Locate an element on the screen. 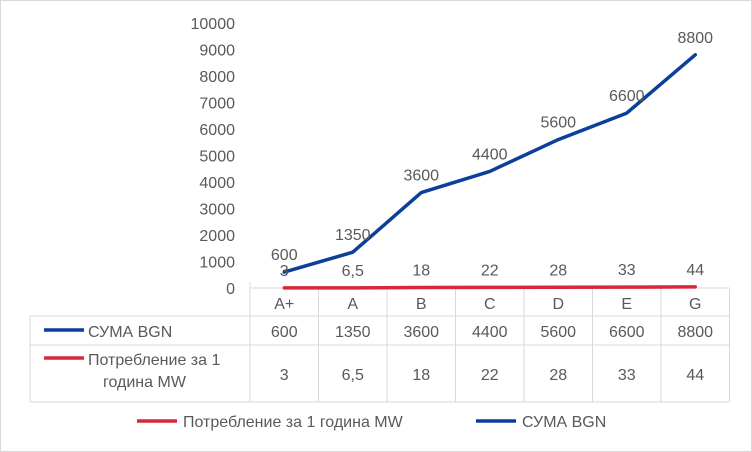 Image resolution: width=752 pixels, height=452 pixels. table-series-label: Потребление за 1 is located at coordinates (154, 360).